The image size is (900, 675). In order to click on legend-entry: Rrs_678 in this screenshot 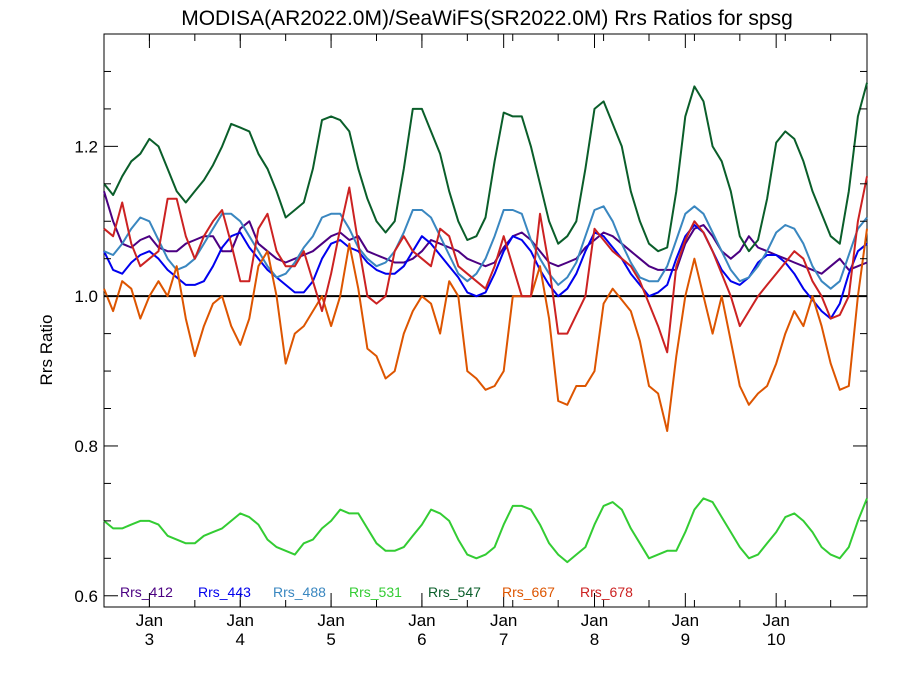, I will do `click(606, 592)`.